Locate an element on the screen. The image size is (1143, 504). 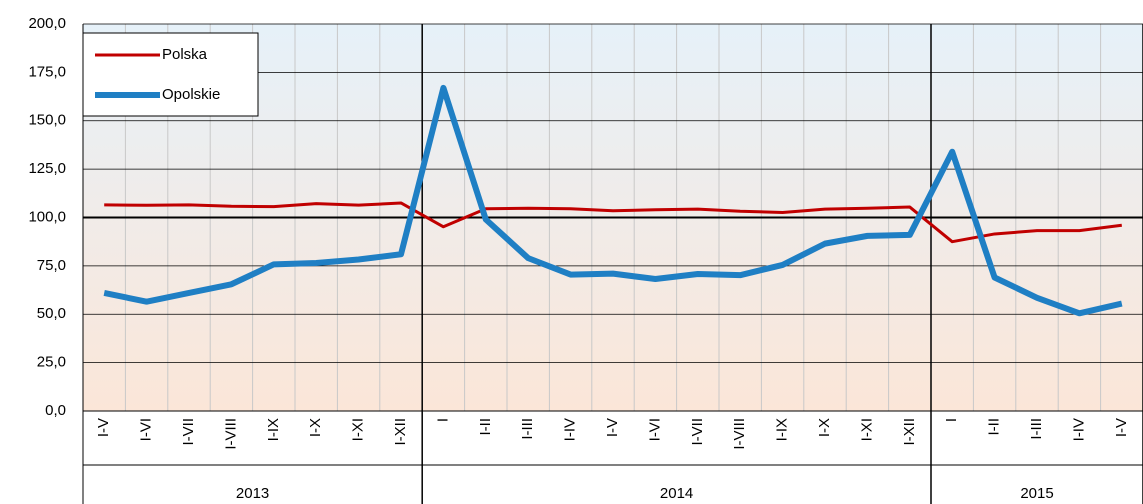
y-tick-label: 200,0 is located at coordinates (47, 23).